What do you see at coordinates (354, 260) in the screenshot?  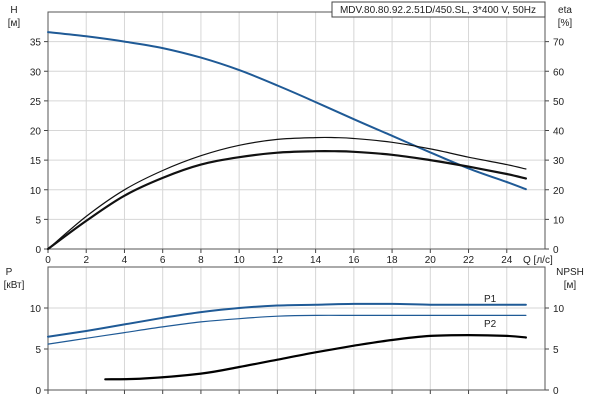 I see `x-tick-label: 16` at bounding box center [354, 260].